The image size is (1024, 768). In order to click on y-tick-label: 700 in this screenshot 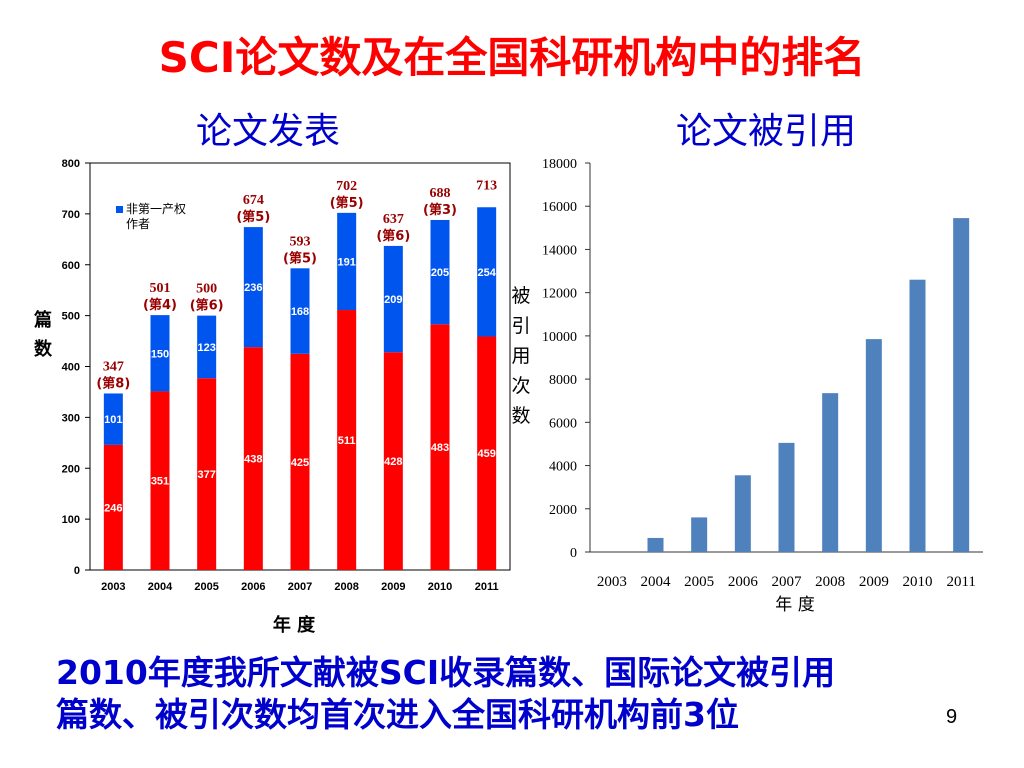, I will do `click(71, 215)`.